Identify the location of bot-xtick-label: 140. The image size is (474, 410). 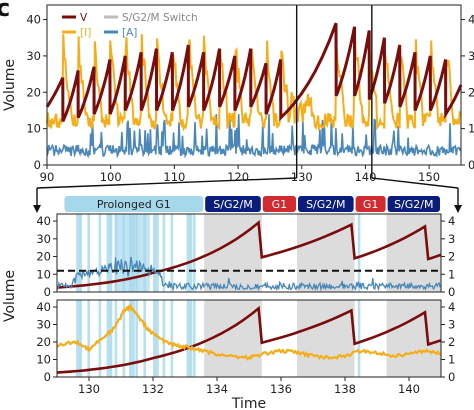
(409, 389).